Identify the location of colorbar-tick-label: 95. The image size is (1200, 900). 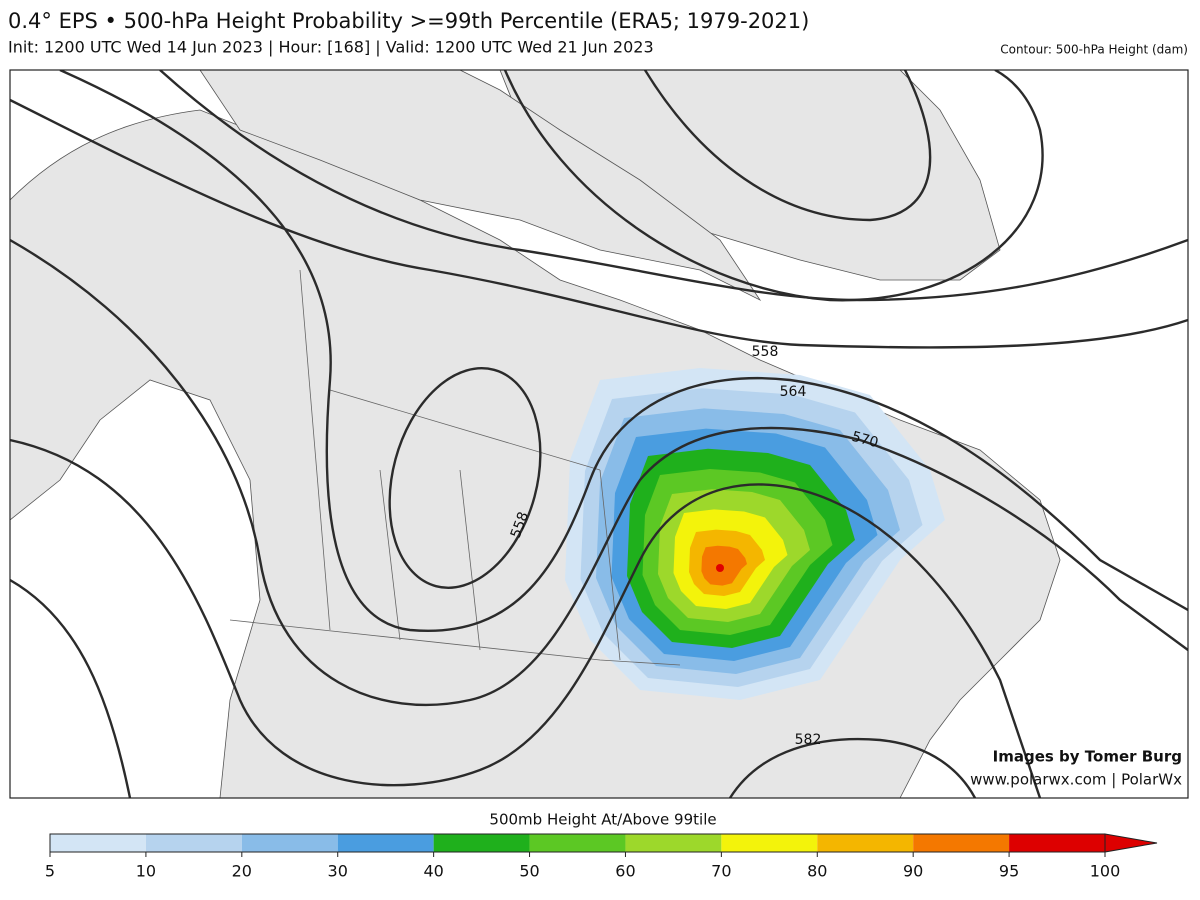
(1009, 871).